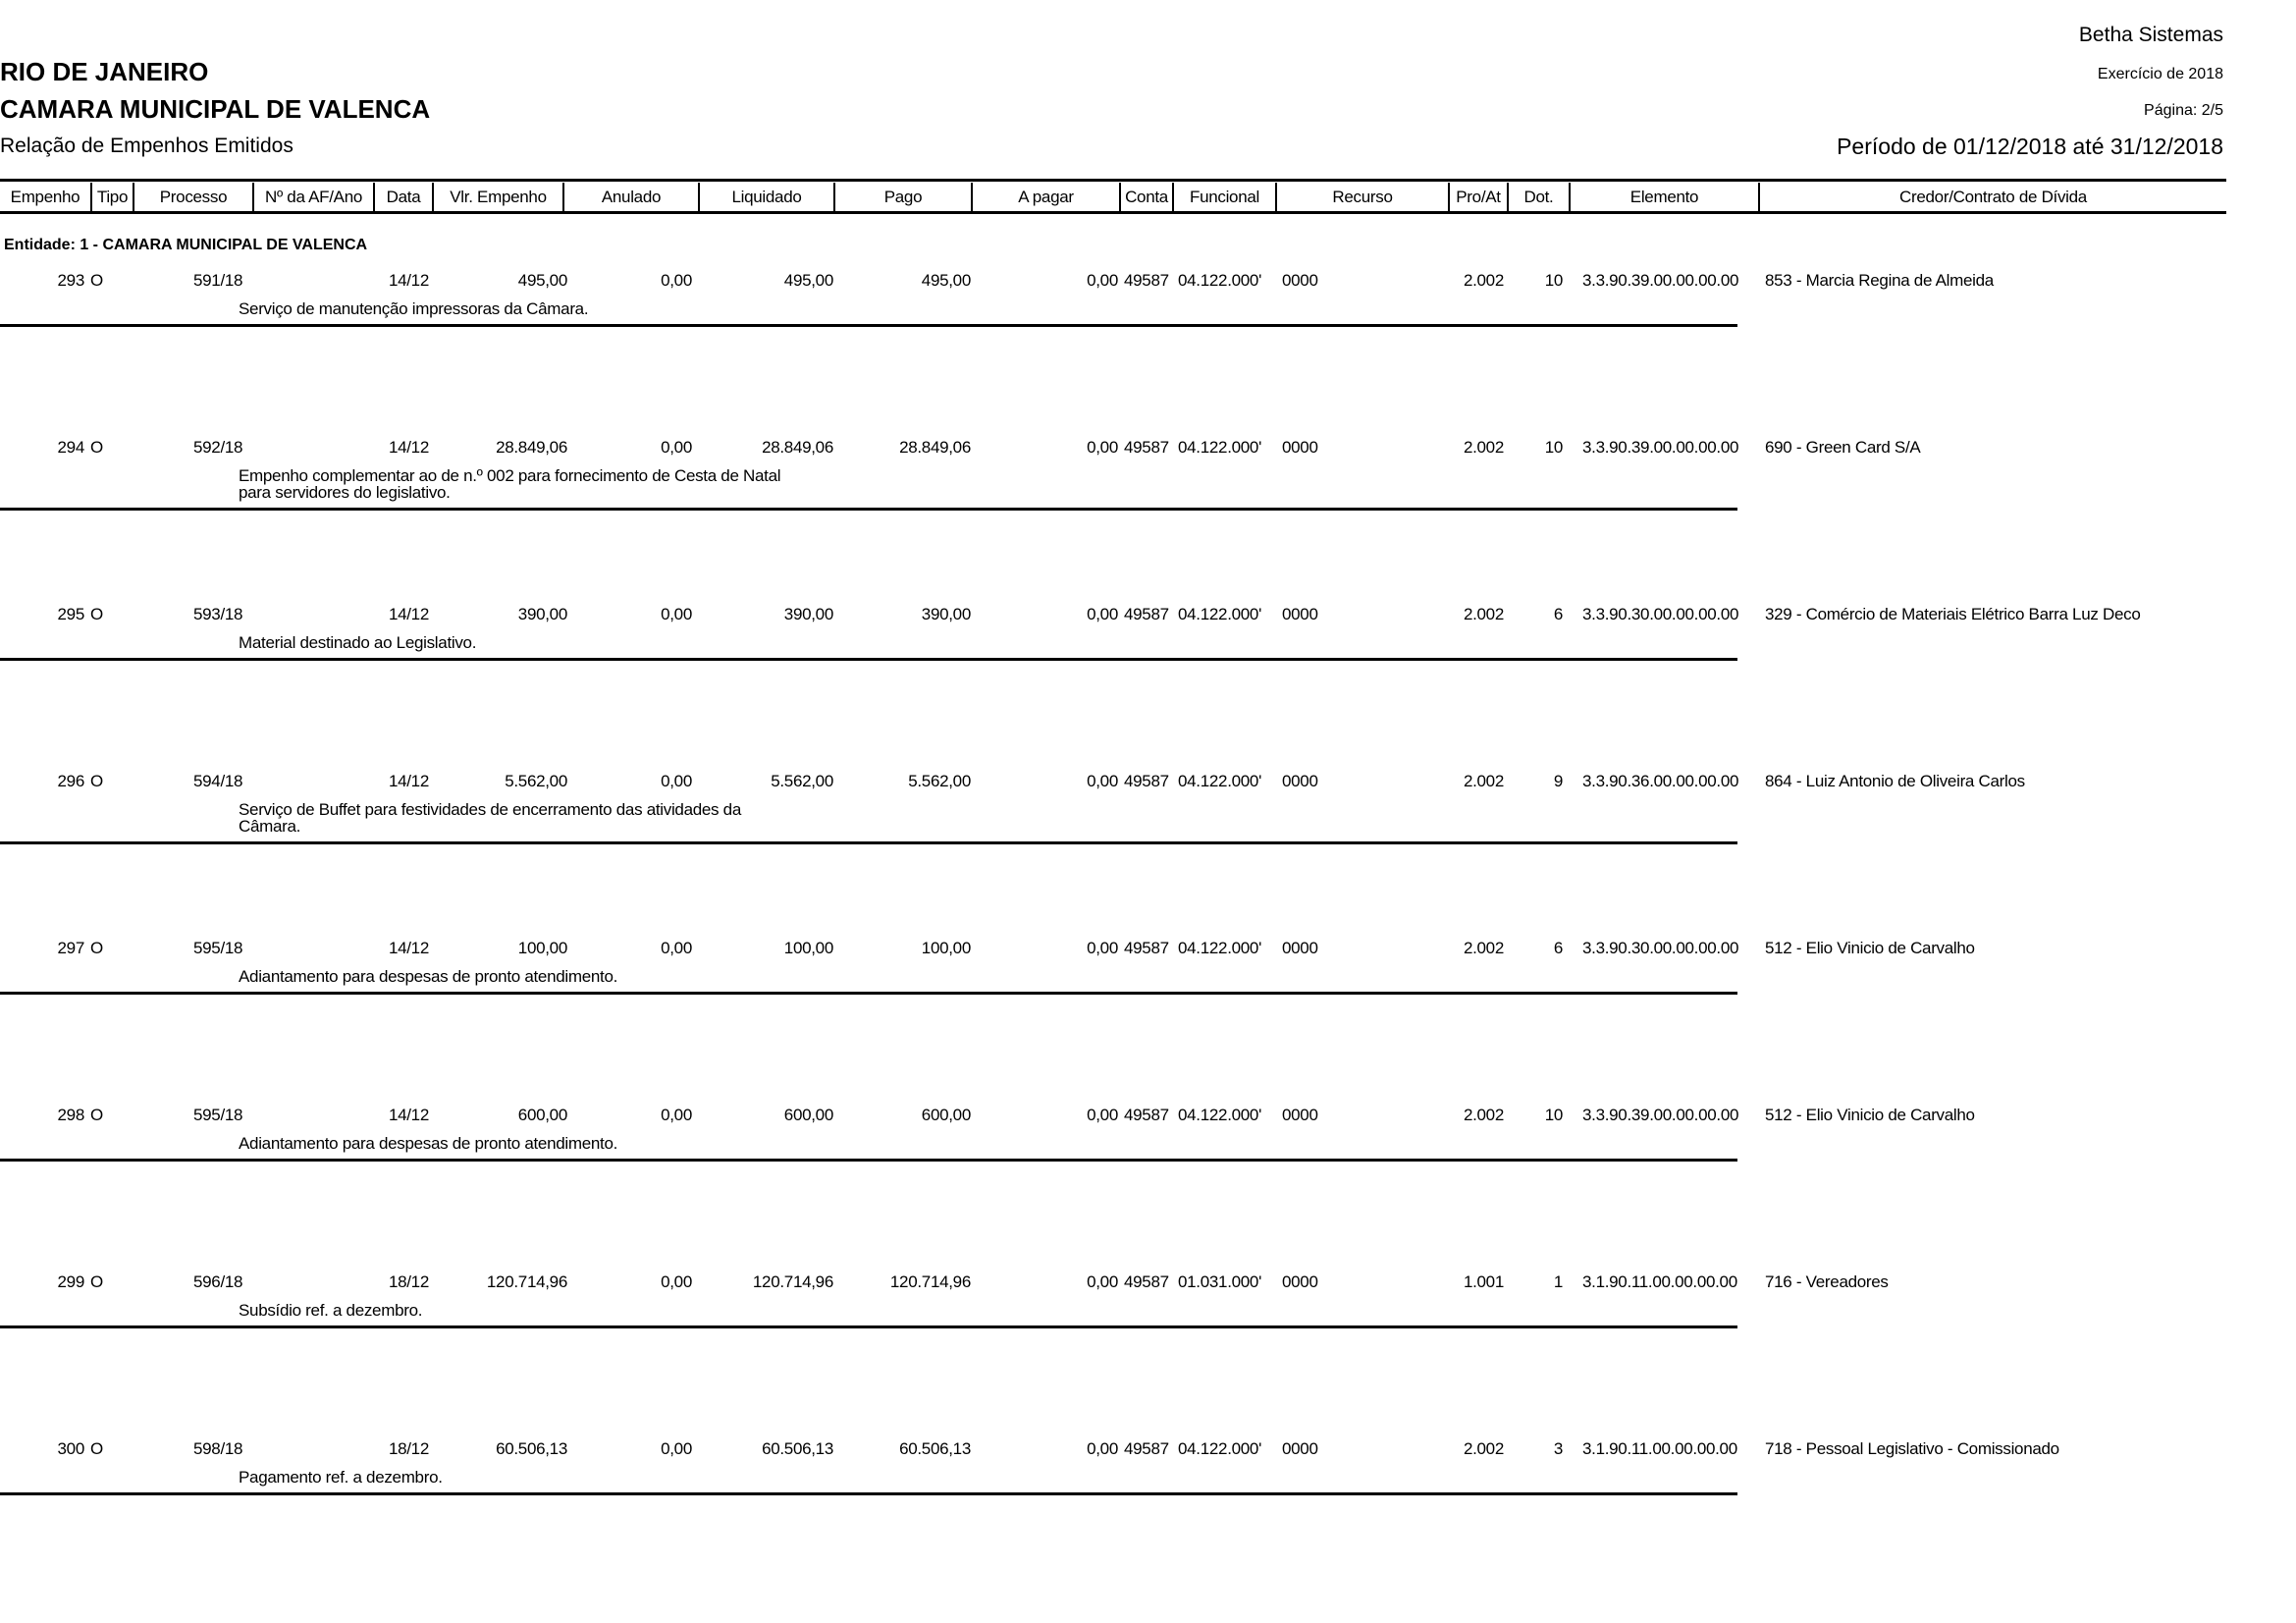 The height and width of the screenshot is (1623, 2296). What do you see at coordinates (402, 198) in the screenshot?
I see `column-header: Data` at bounding box center [402, 198].